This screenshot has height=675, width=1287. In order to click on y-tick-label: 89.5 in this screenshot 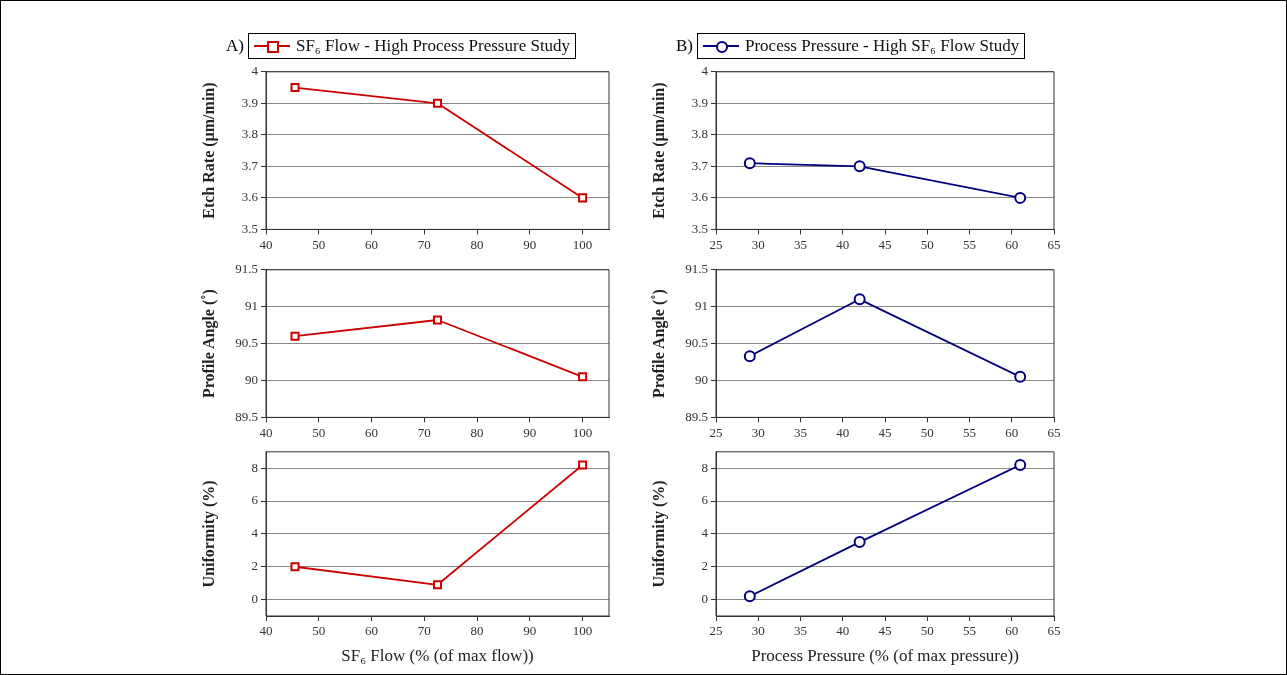, I will do `click(246, 416)`.